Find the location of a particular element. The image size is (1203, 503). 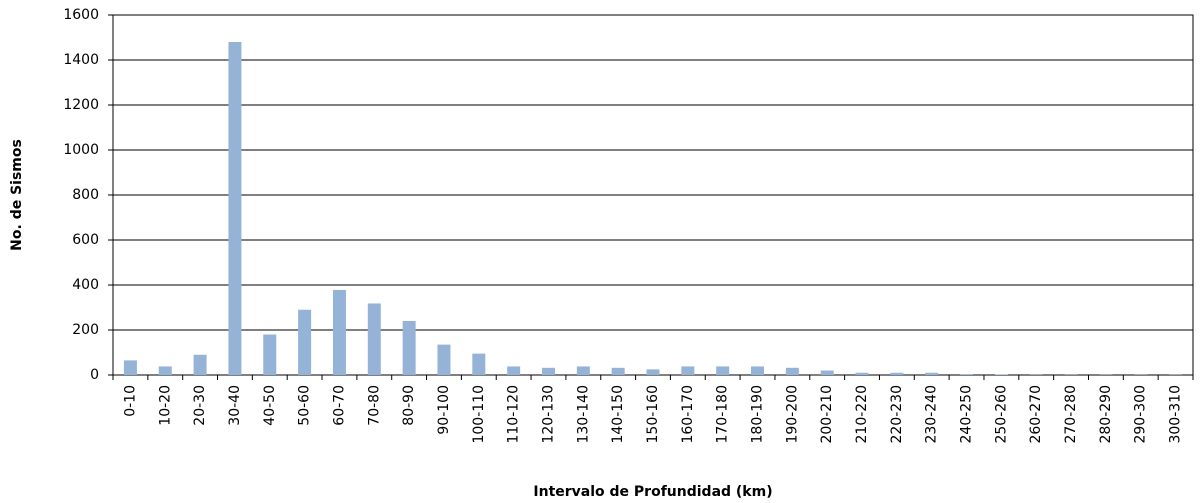

x-tick-label: 180-190 is located at coordinates (758, 414).